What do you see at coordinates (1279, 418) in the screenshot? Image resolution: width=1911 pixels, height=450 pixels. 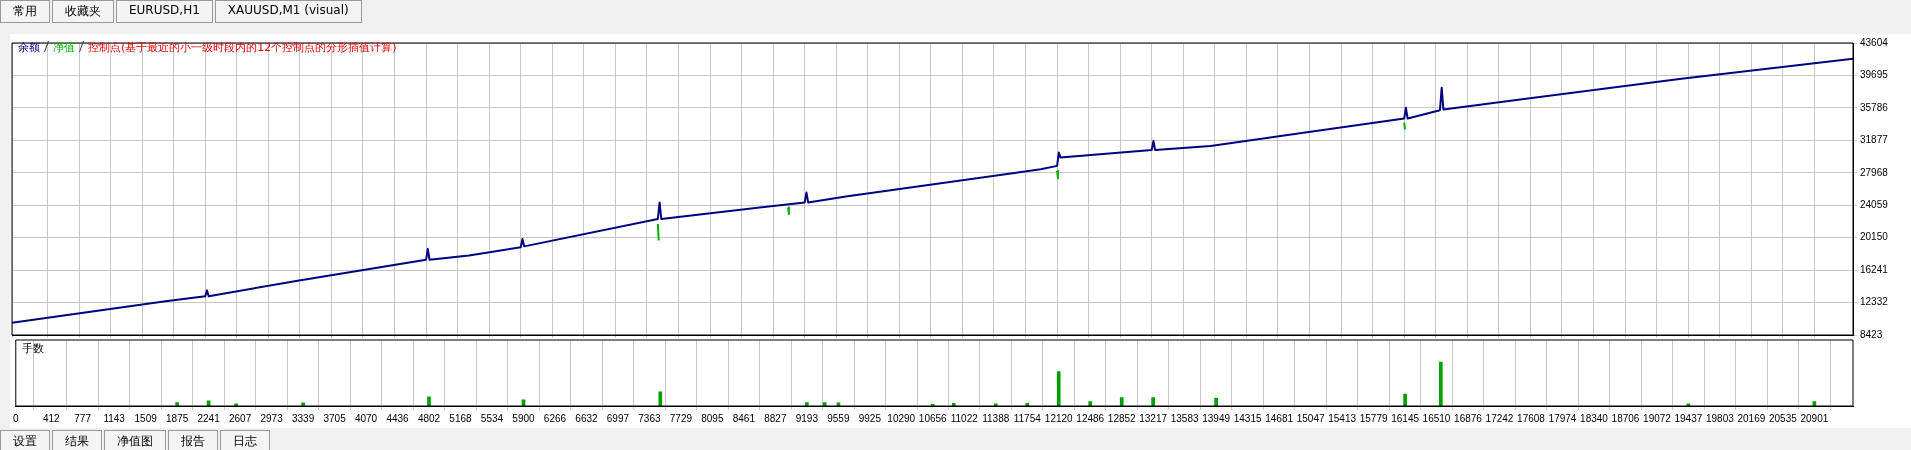 I see `x-tick-label: 14681` at bounding box center [1279, 418].